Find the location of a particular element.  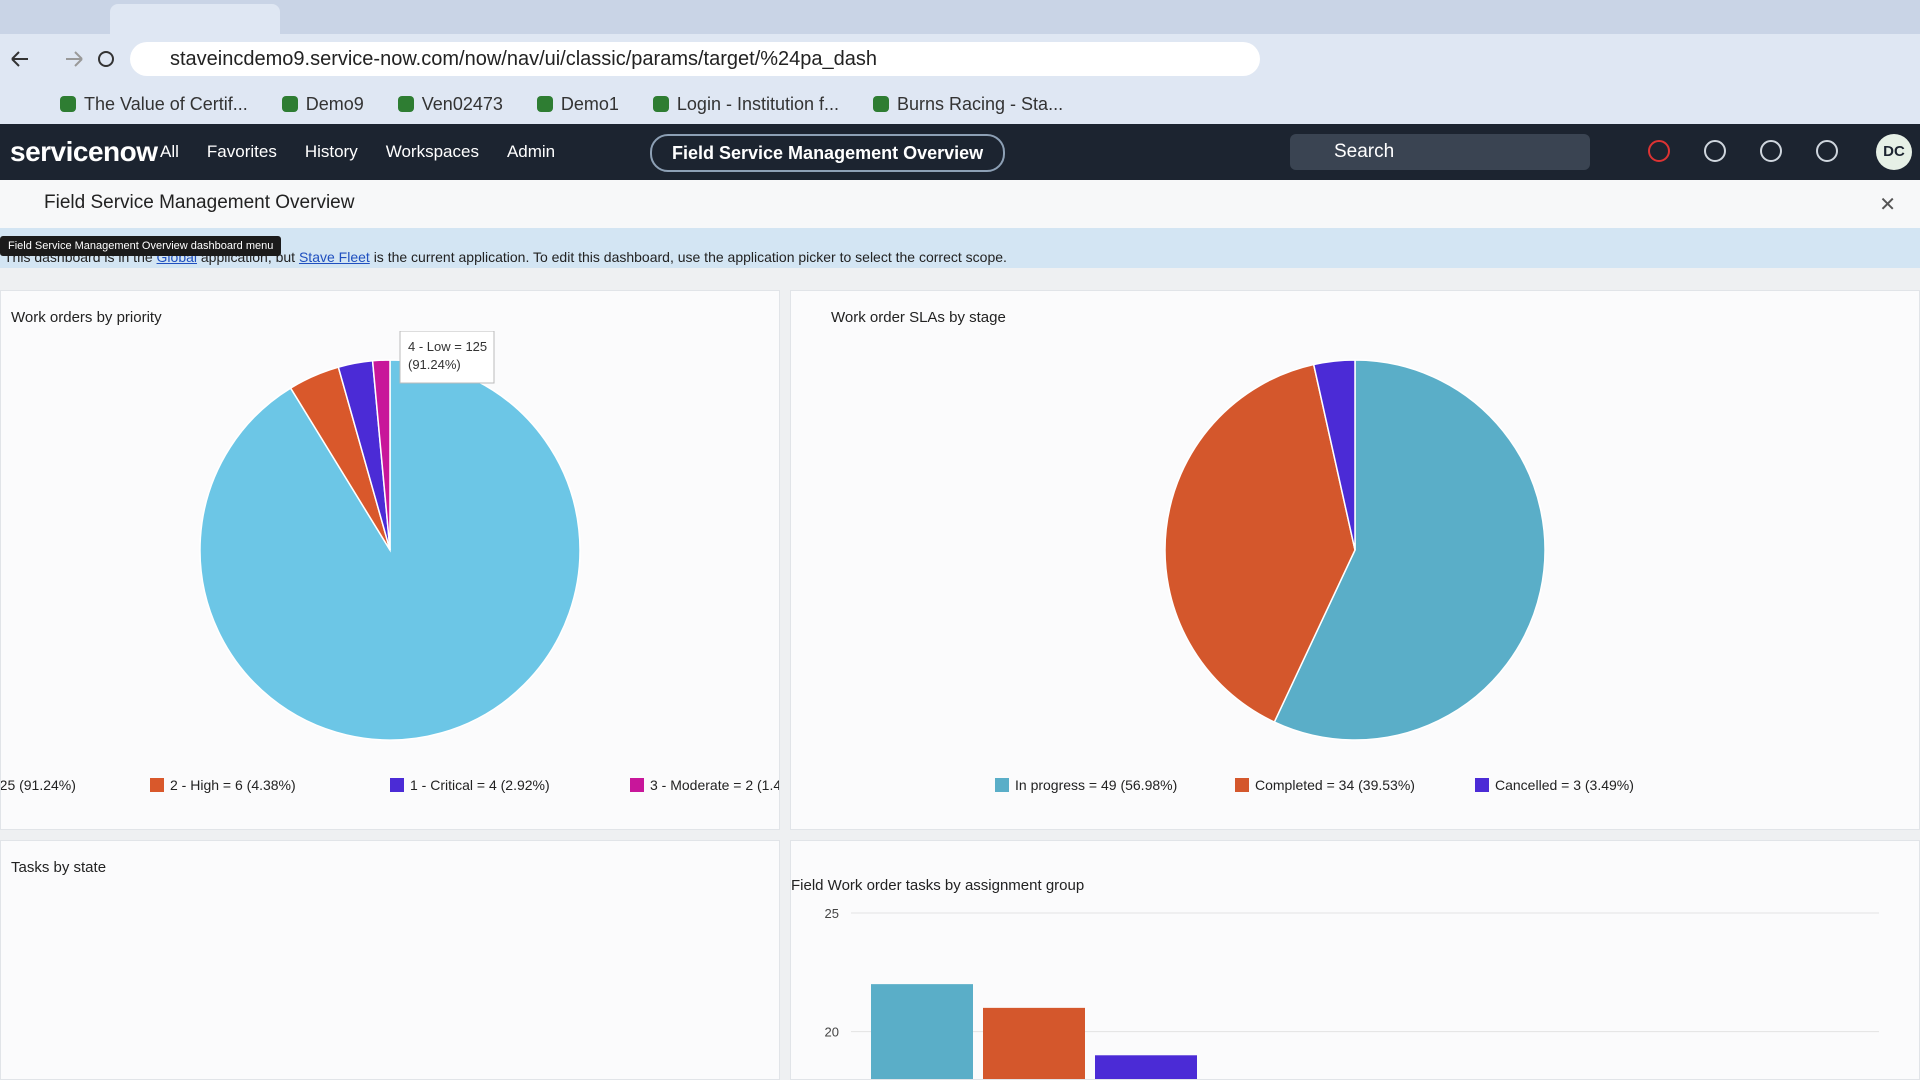

chat-icon is located at coordinates (1715, 151).